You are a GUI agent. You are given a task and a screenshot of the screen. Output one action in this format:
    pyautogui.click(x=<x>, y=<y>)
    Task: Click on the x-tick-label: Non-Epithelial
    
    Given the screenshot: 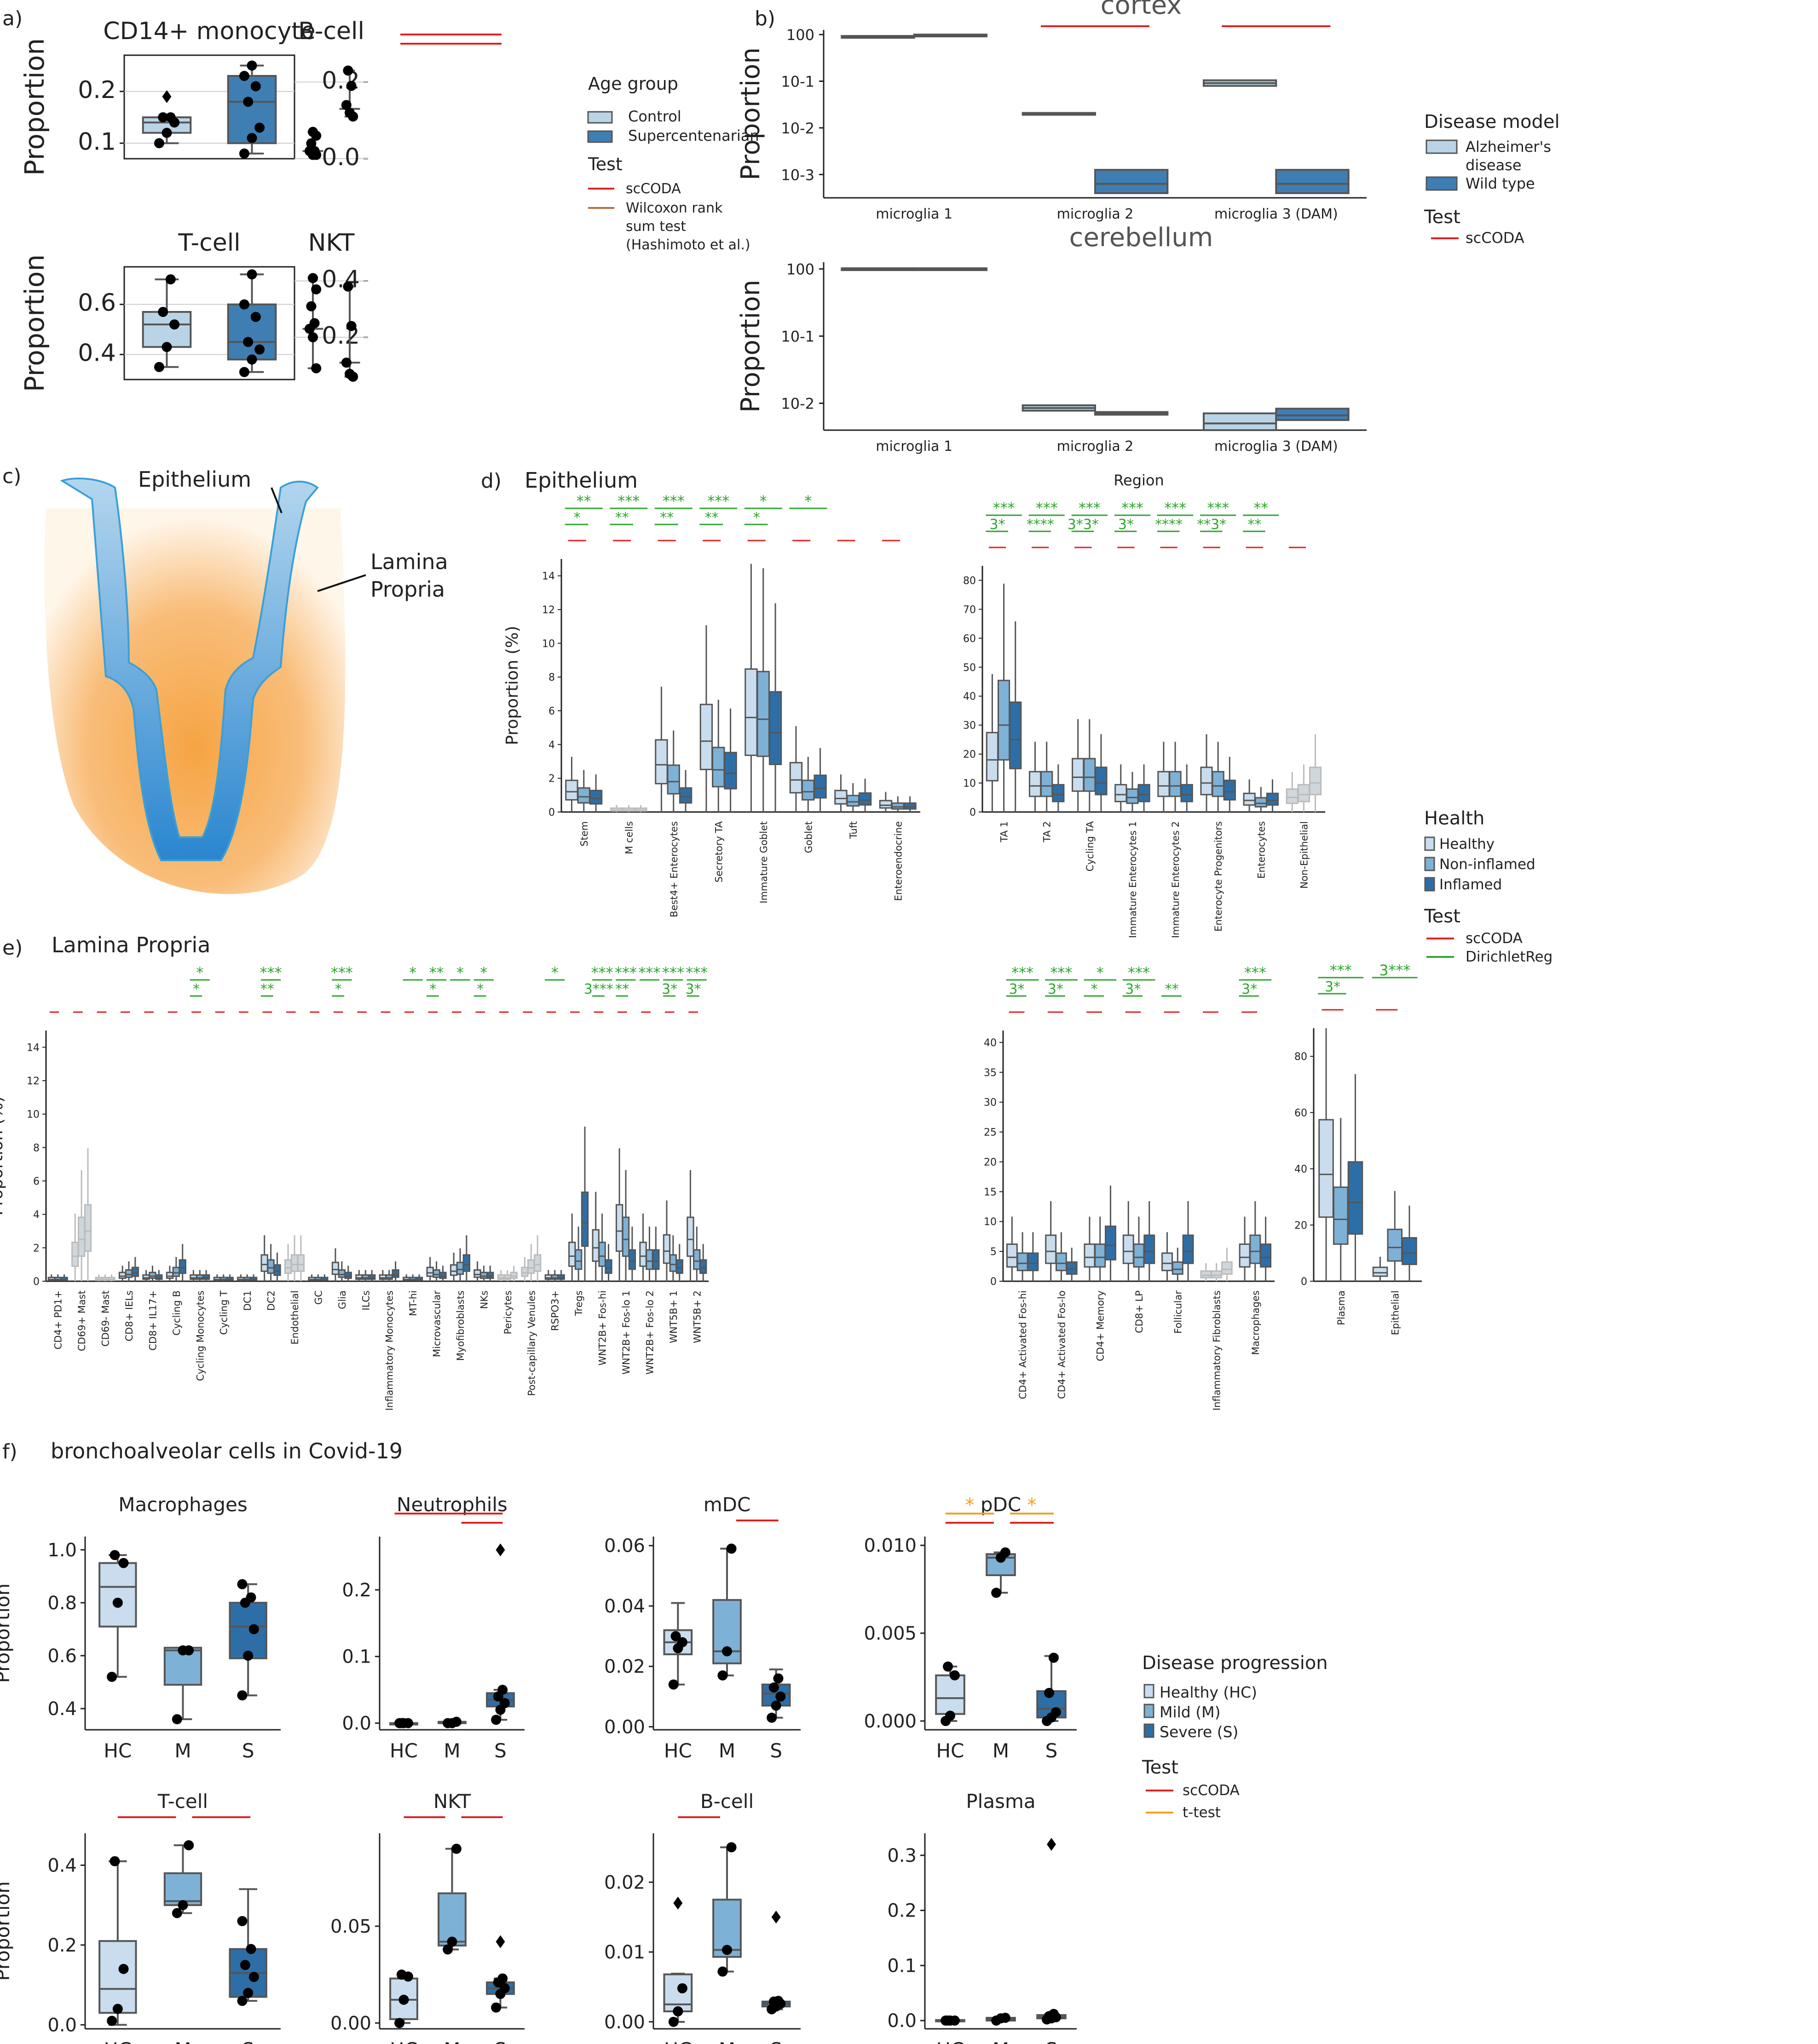 What is the action you would take?
    pyautogui.click(x=1304, y=855)
    